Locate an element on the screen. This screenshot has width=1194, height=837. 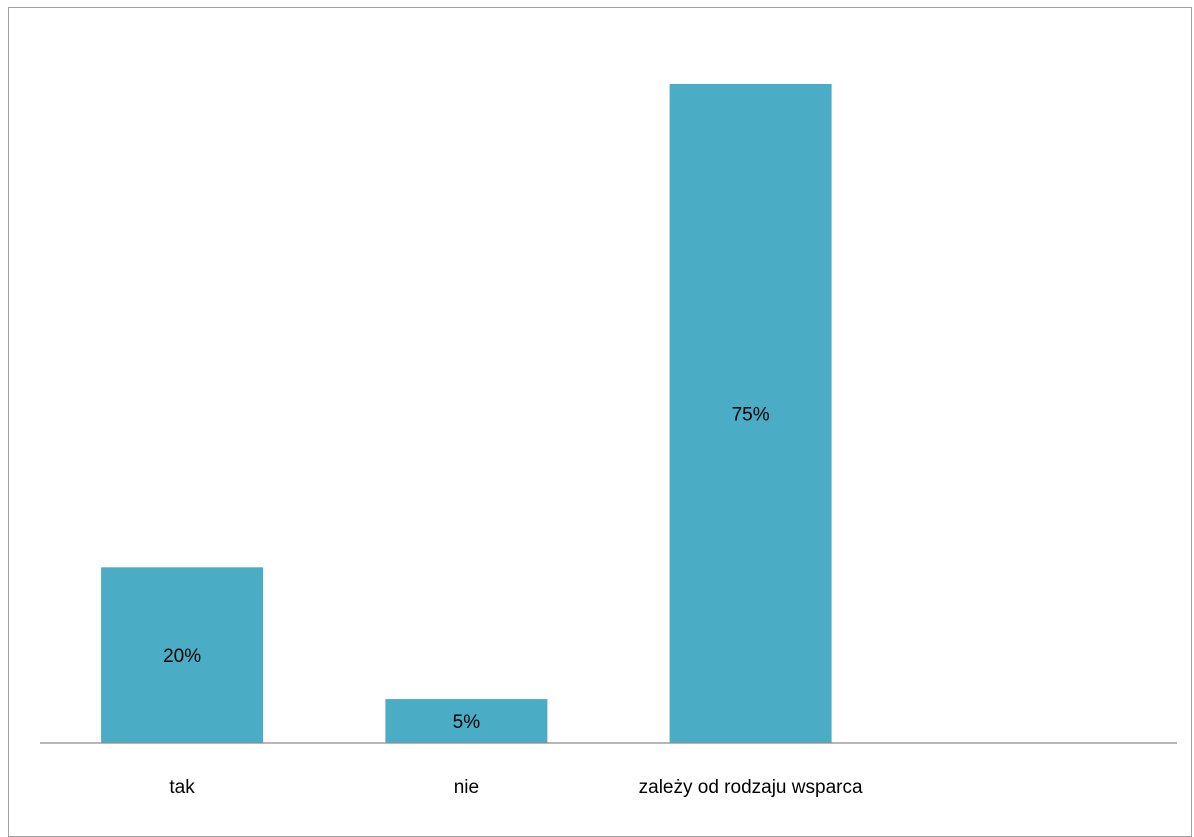
data-label-nie: 5% is located at coordinates (467, 722).